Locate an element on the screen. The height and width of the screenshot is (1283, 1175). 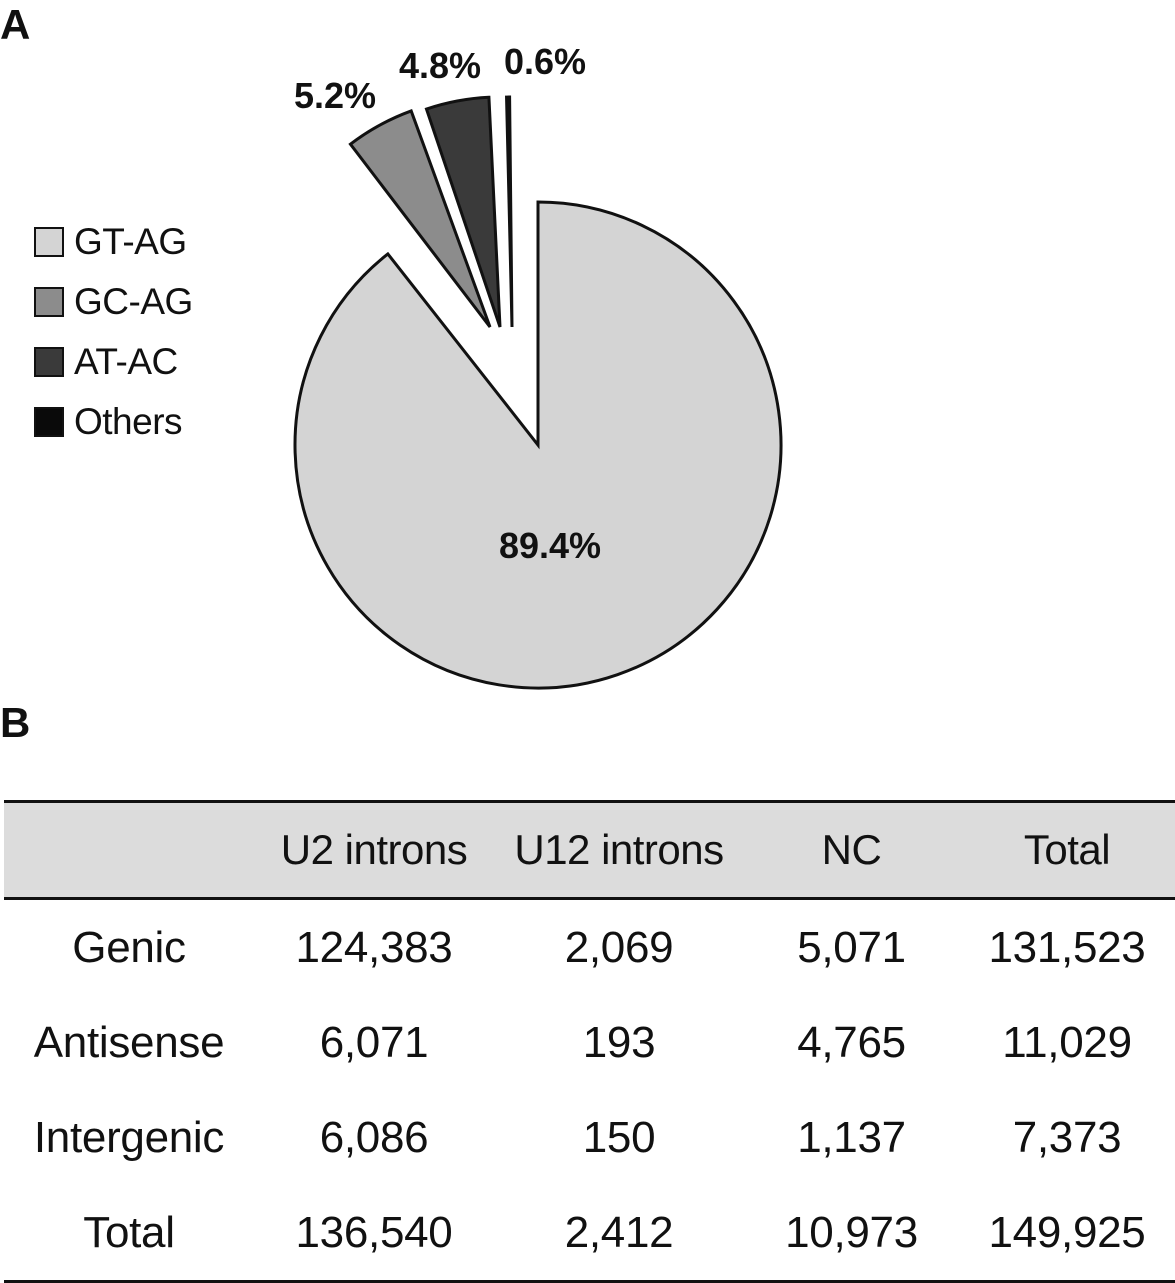
pie-value-label: 0.6% is located at coordinates (545, 61).